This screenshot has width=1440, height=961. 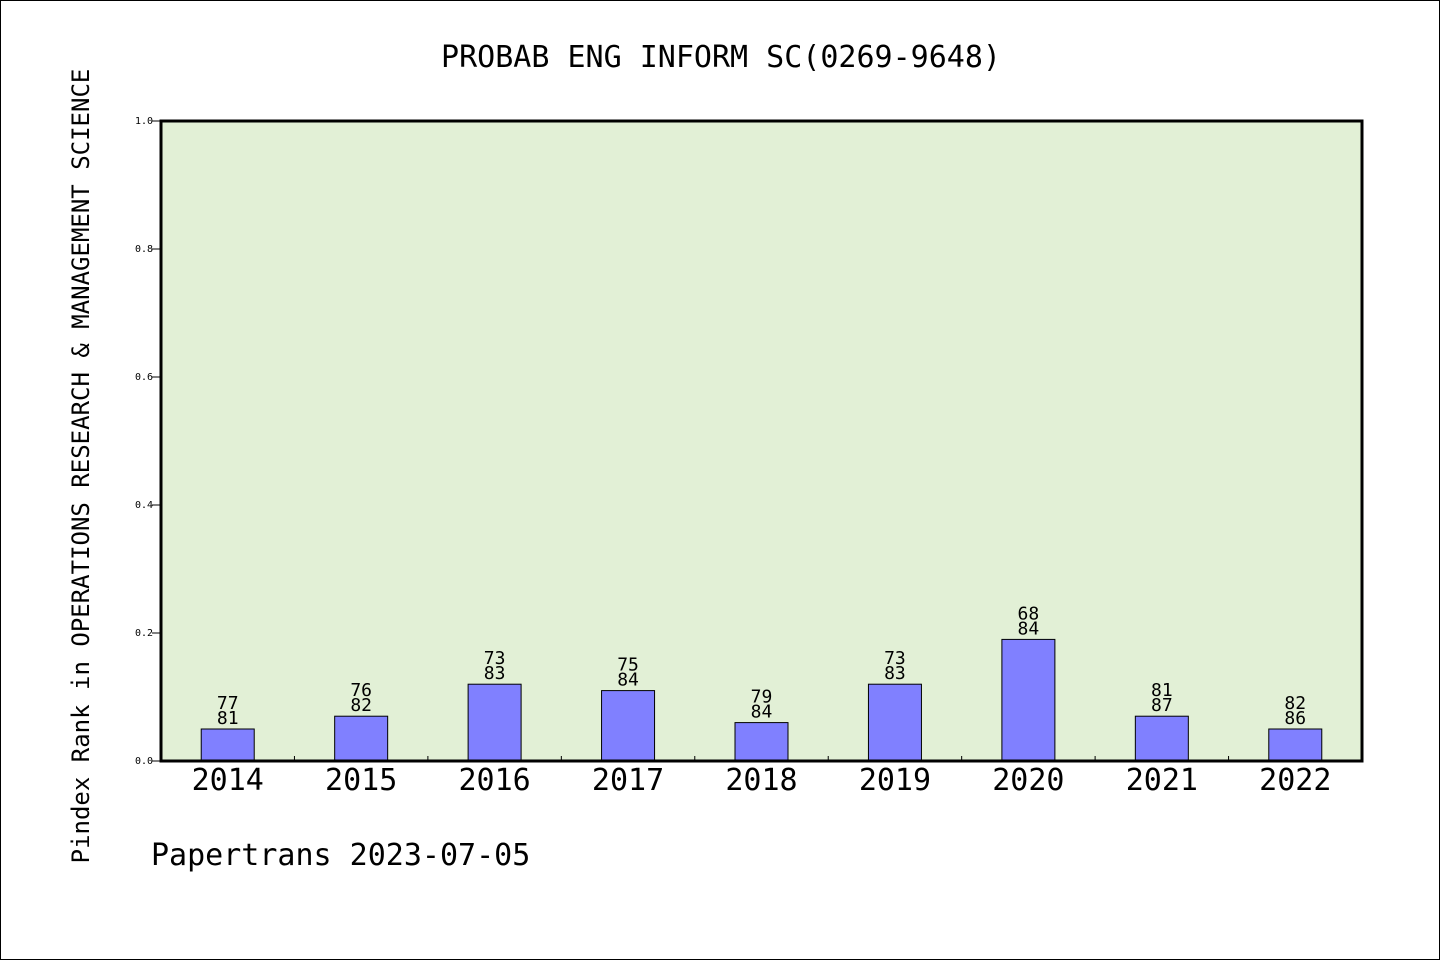 I want to click on x-tick-label: 2018, so click(x=761, y=780).